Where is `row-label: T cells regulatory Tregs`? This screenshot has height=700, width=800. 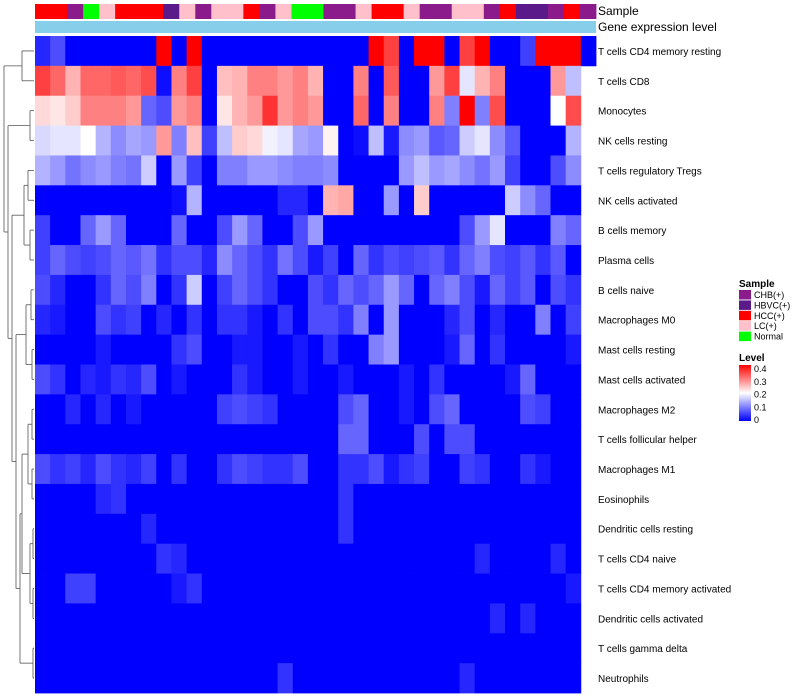 row-label: T cells regulatory Tregs is located at coordinates (650, 171).